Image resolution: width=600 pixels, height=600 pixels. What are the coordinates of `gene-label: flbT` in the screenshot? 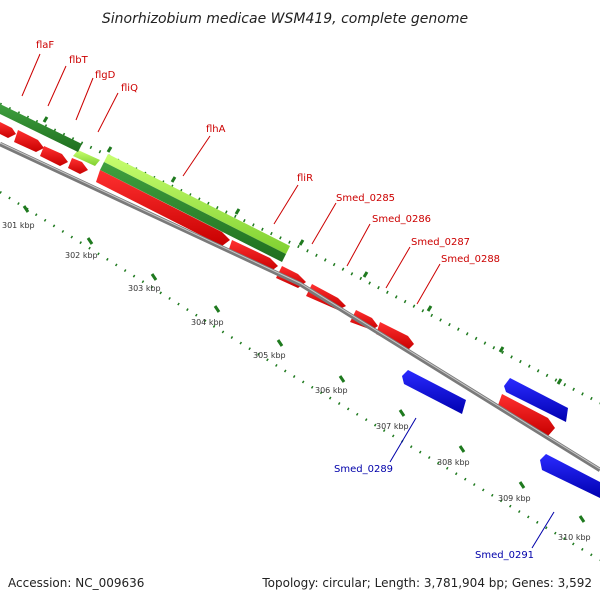 It's located at (79, 60).